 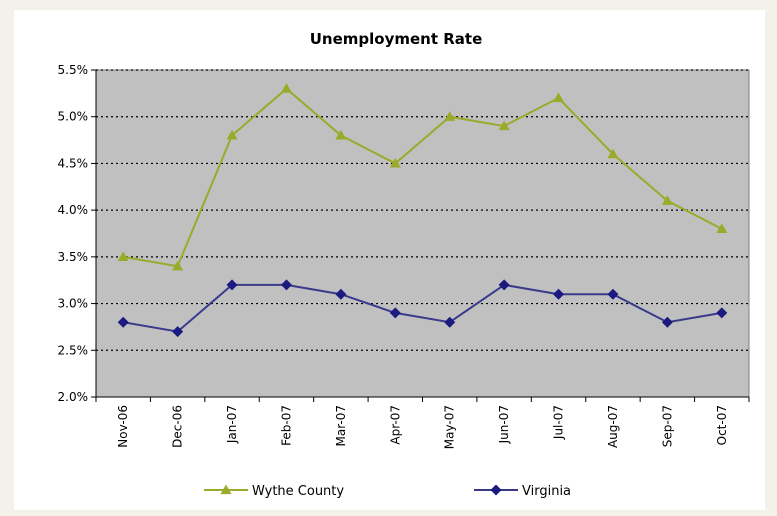 I want to click on y-tick-label: 5.5%, so click(x=73, y=70).